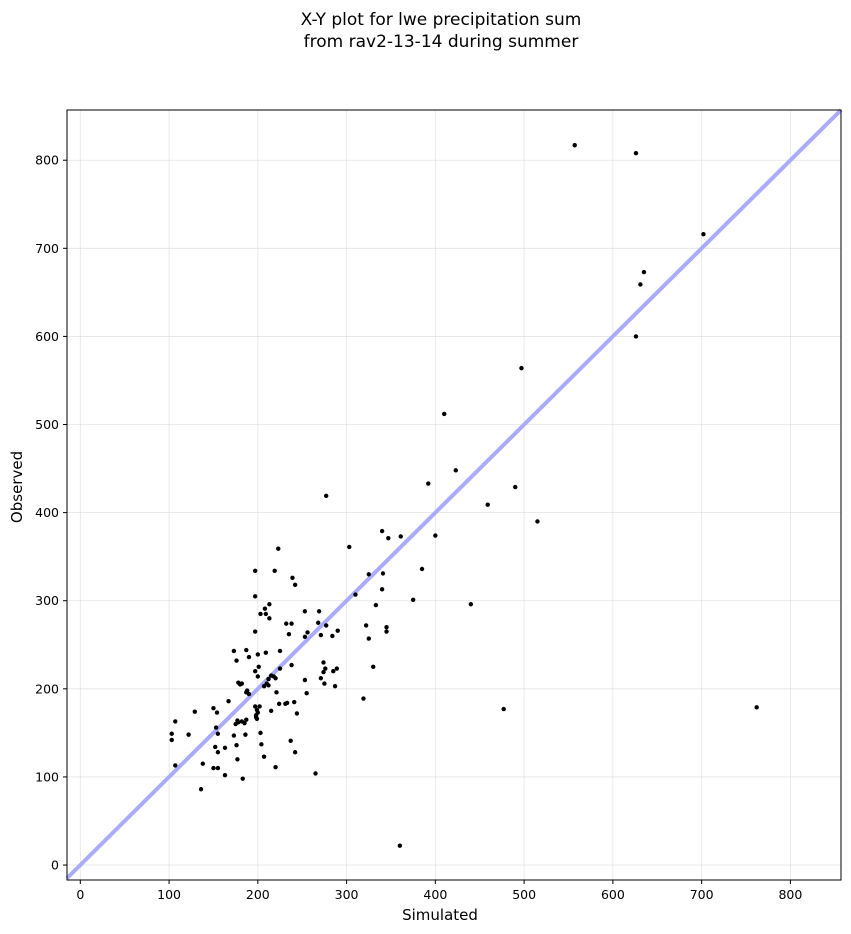 Image resolution: width=851 pixels, height=934 pixels. Describe the element at coordinates (51, 513) in the screenshot. I see `y-axis-ticks: 0 100 200 300 400 500 600 700 800` at that location.